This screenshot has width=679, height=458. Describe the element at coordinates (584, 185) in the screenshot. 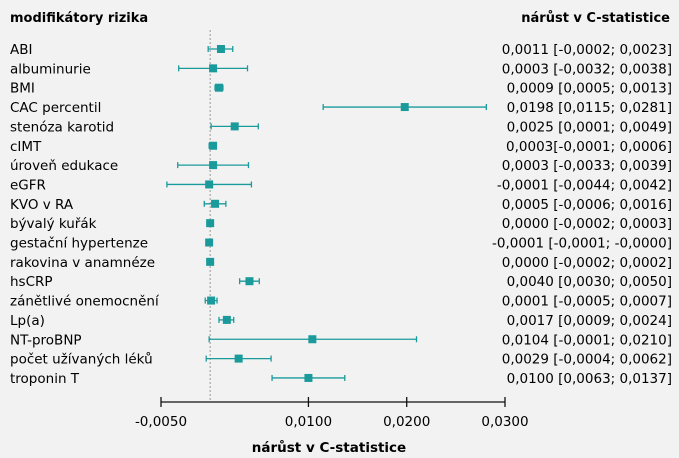

I see `row-value: -0,0001 [-0,0044; 0,0042]` at that location.